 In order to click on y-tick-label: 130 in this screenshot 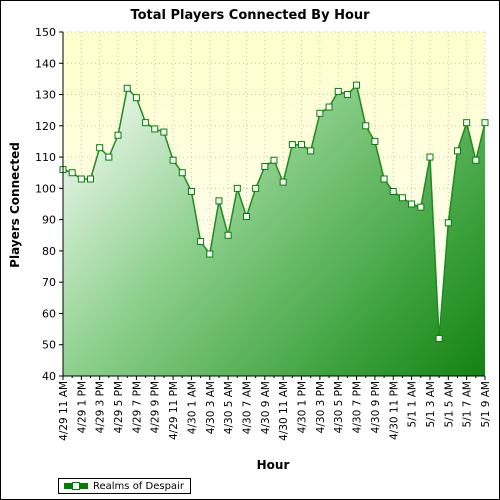, I will do `click(45, 95)`.